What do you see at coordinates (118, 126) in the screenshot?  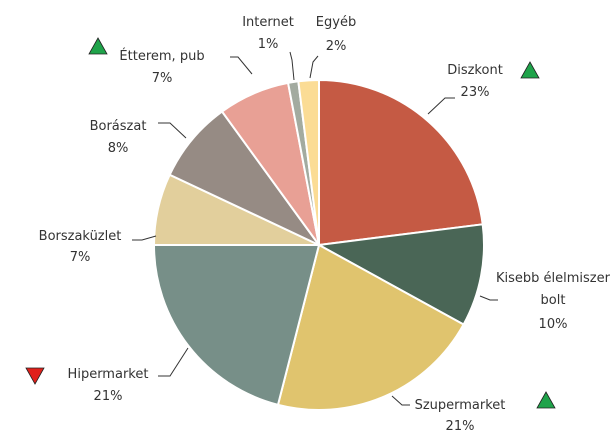 I see `slice-label: Borászat` at bounding box center [118, 126].